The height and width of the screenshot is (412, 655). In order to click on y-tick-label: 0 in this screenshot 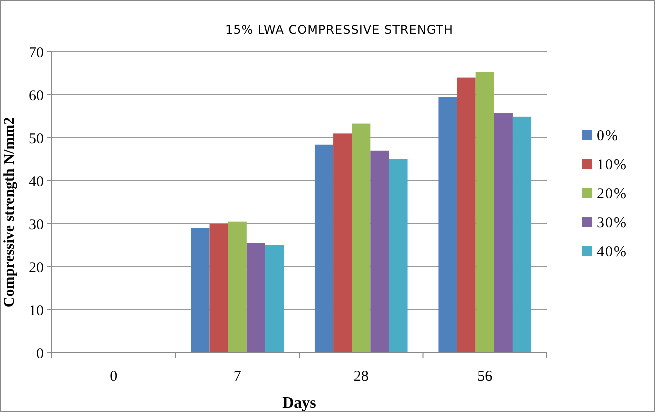, I will do `click(40, 354)`.